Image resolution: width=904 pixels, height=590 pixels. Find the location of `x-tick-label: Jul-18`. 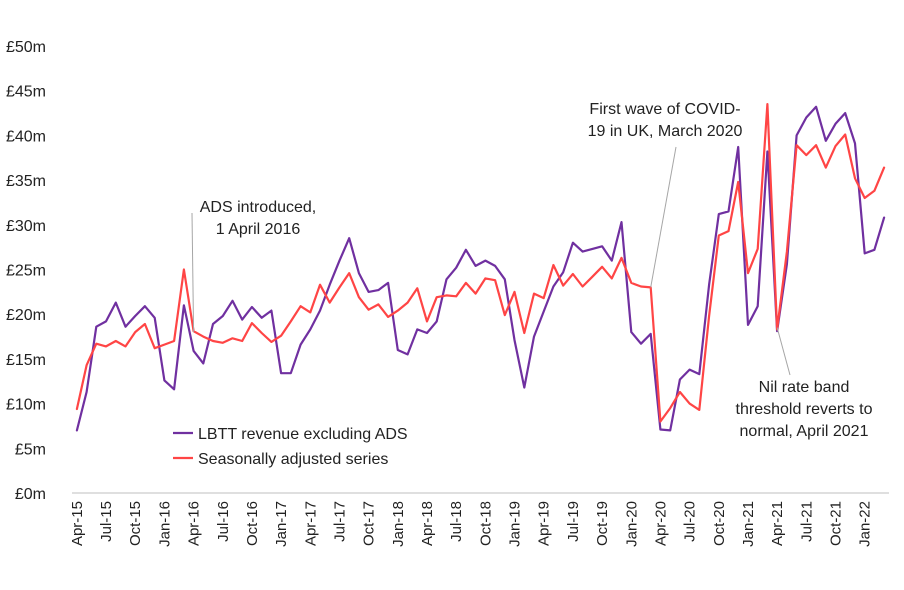

x-tick-label: Jul-18 is located at coordinates (456, 521).